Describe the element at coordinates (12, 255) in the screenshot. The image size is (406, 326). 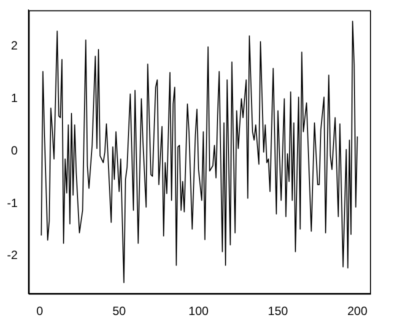
I see `y-tick-label: -2` at that location.